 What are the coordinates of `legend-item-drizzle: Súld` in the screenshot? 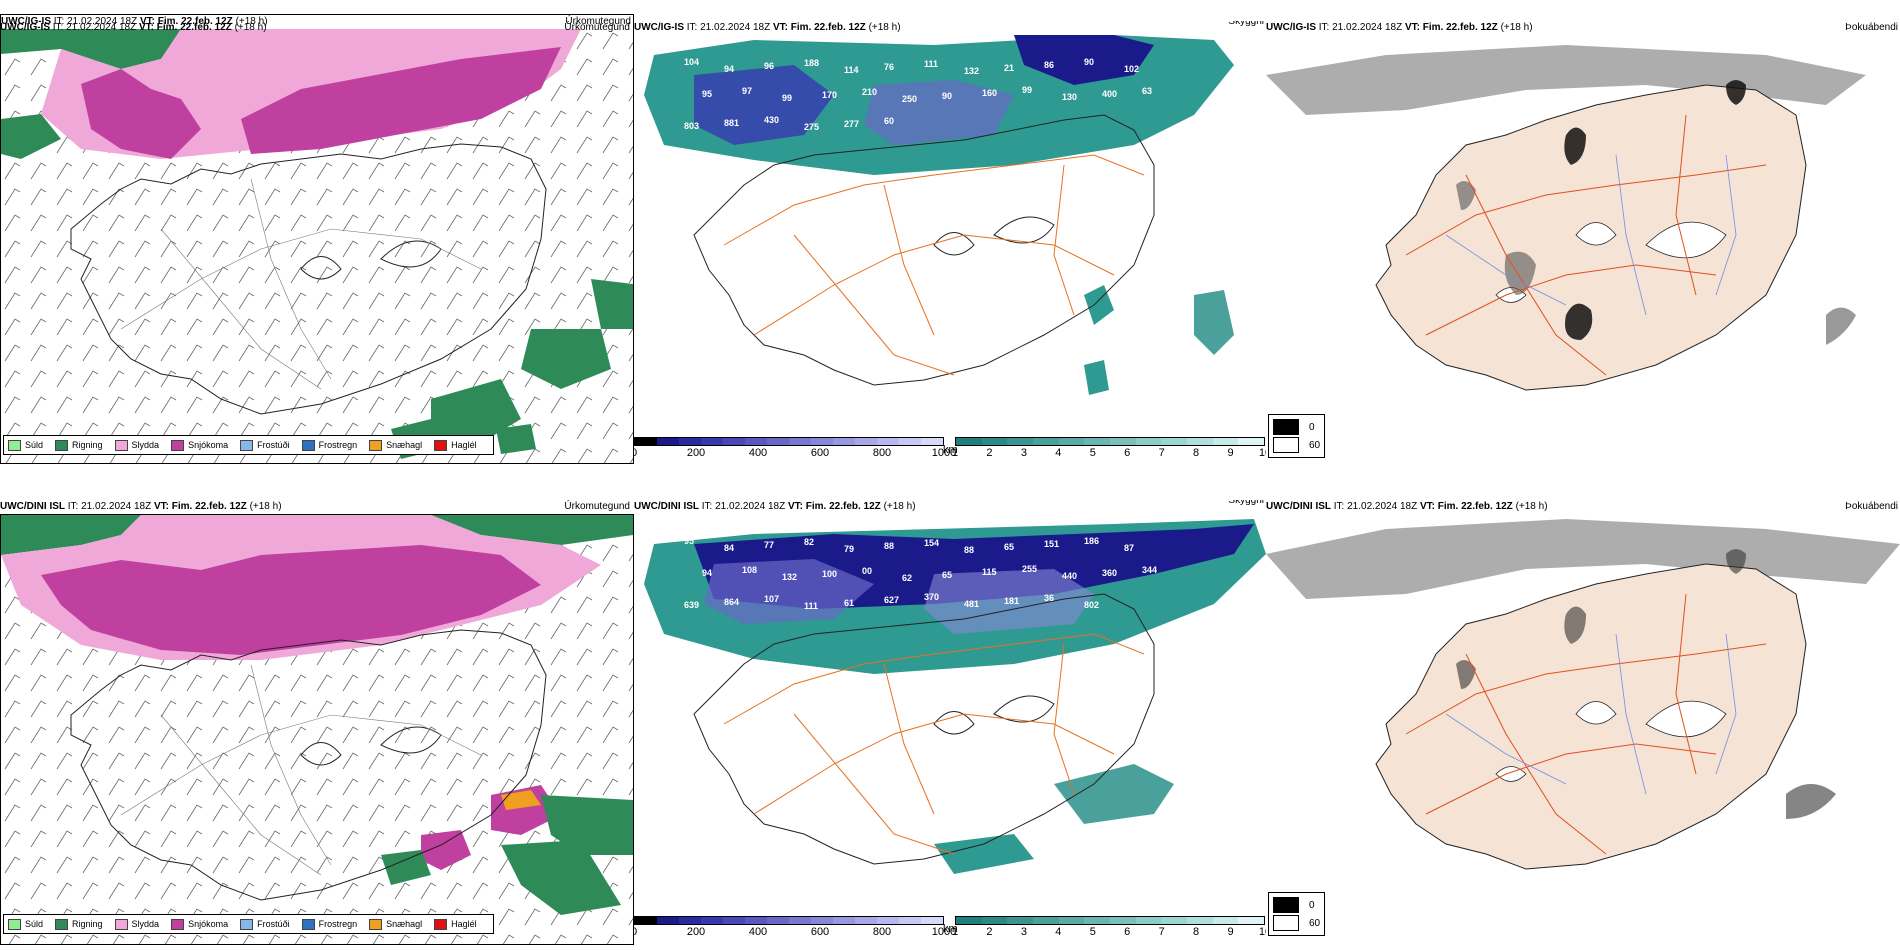 It's located at (25, 924).